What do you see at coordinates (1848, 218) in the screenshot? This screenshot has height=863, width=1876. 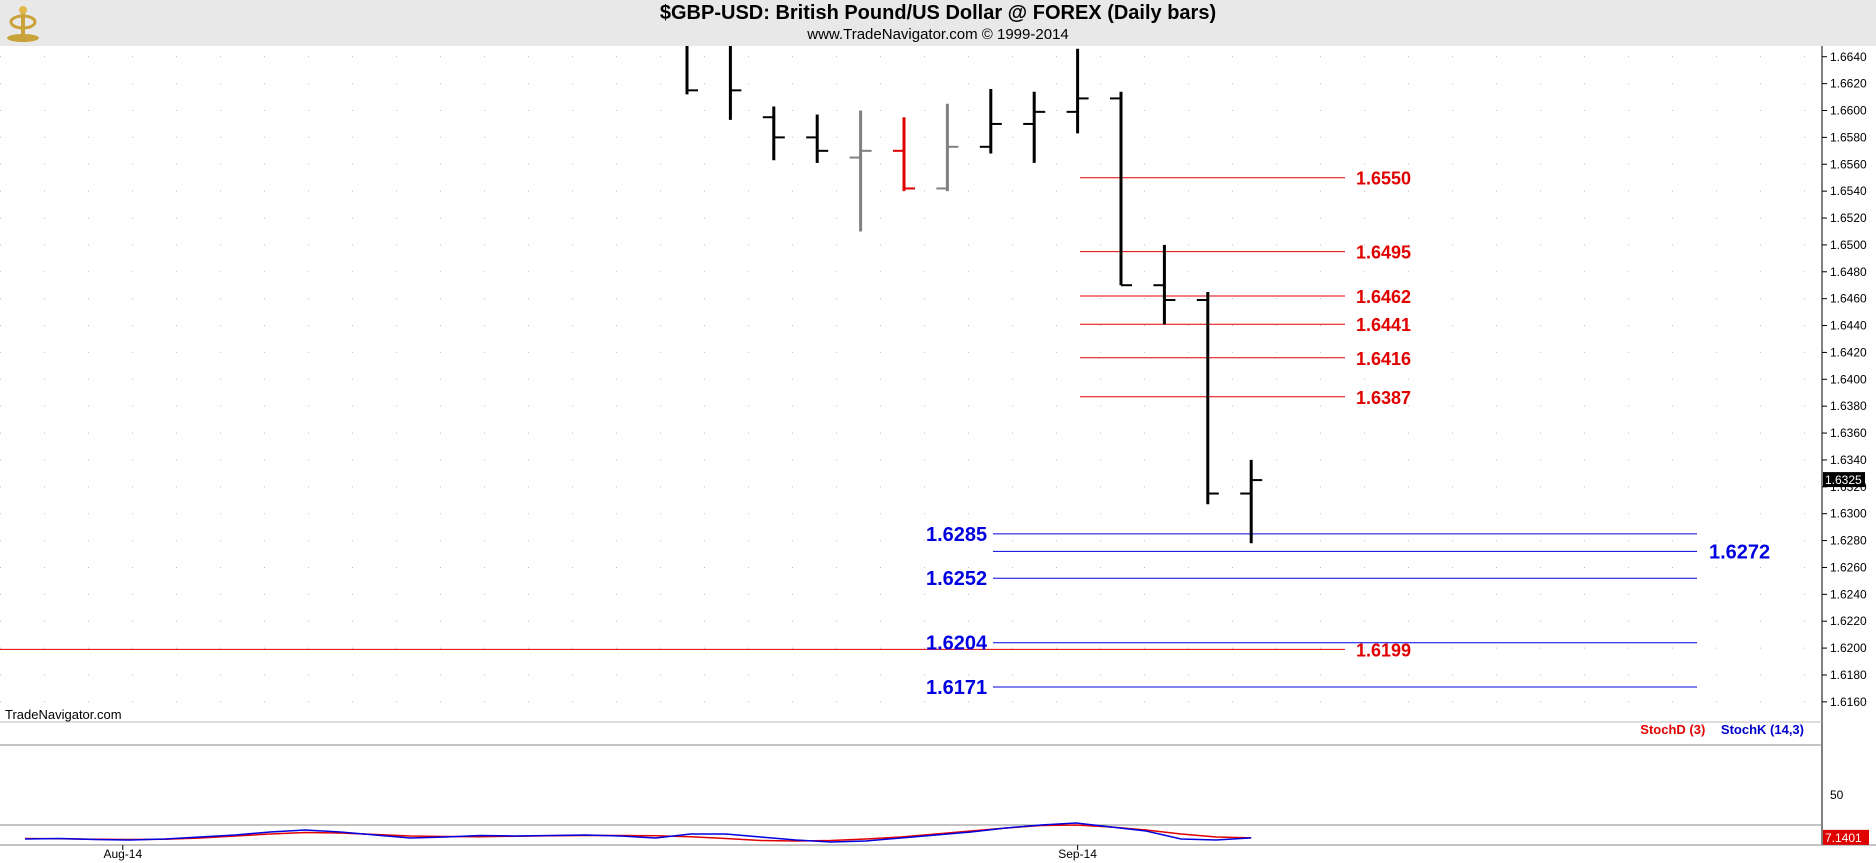 I see `price-tick-label: 1.6520` at bounding box center [1848, 218].